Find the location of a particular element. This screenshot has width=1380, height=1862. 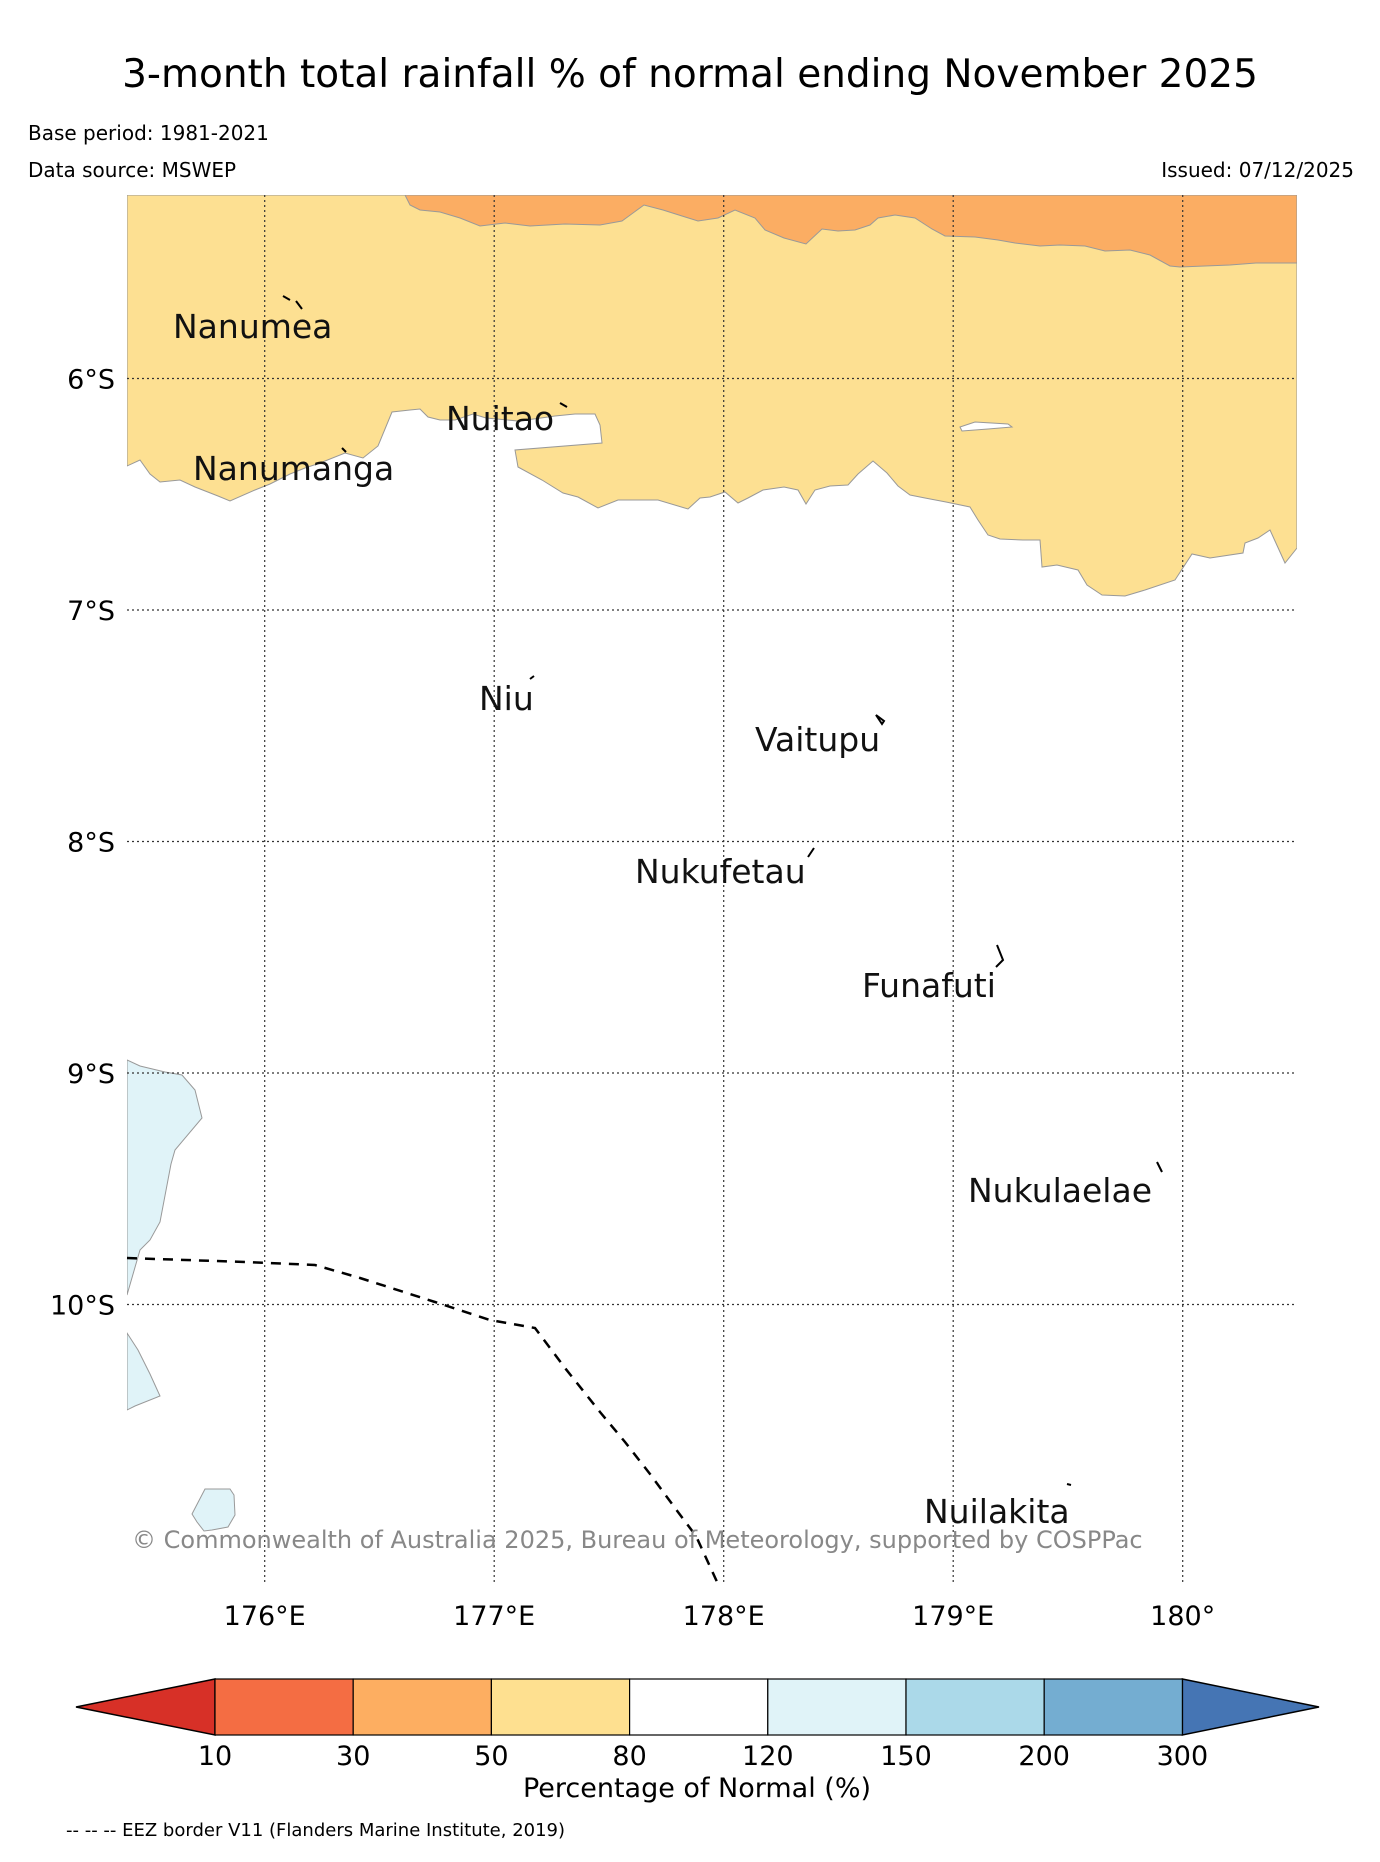

colorbar-tick-label: 300 is located at coordinates (1183, 1756).